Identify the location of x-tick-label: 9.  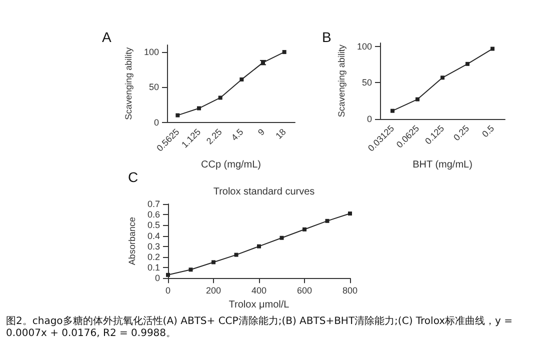
(261, 132).